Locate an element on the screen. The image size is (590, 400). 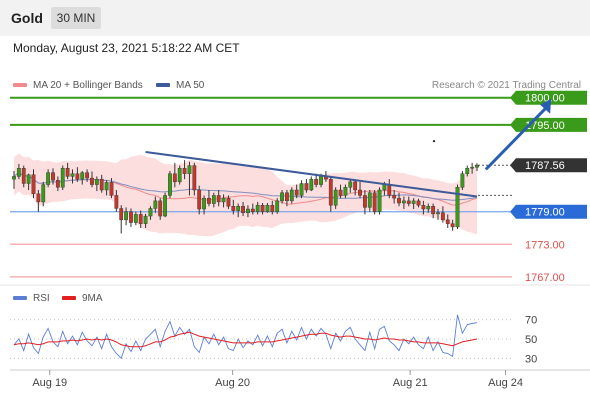
annotation-dot is located at coordinates (434, 141).